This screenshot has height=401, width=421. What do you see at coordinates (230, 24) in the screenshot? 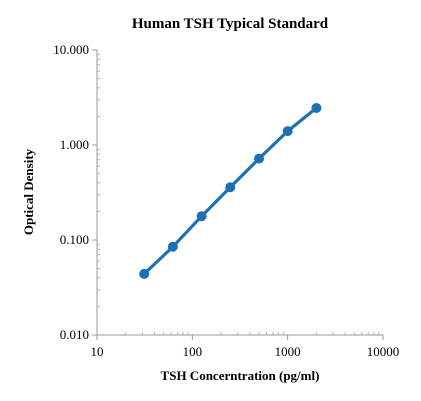
I see `chart-title: Human TSH Typical Standard` at bounding box center [230, 24].